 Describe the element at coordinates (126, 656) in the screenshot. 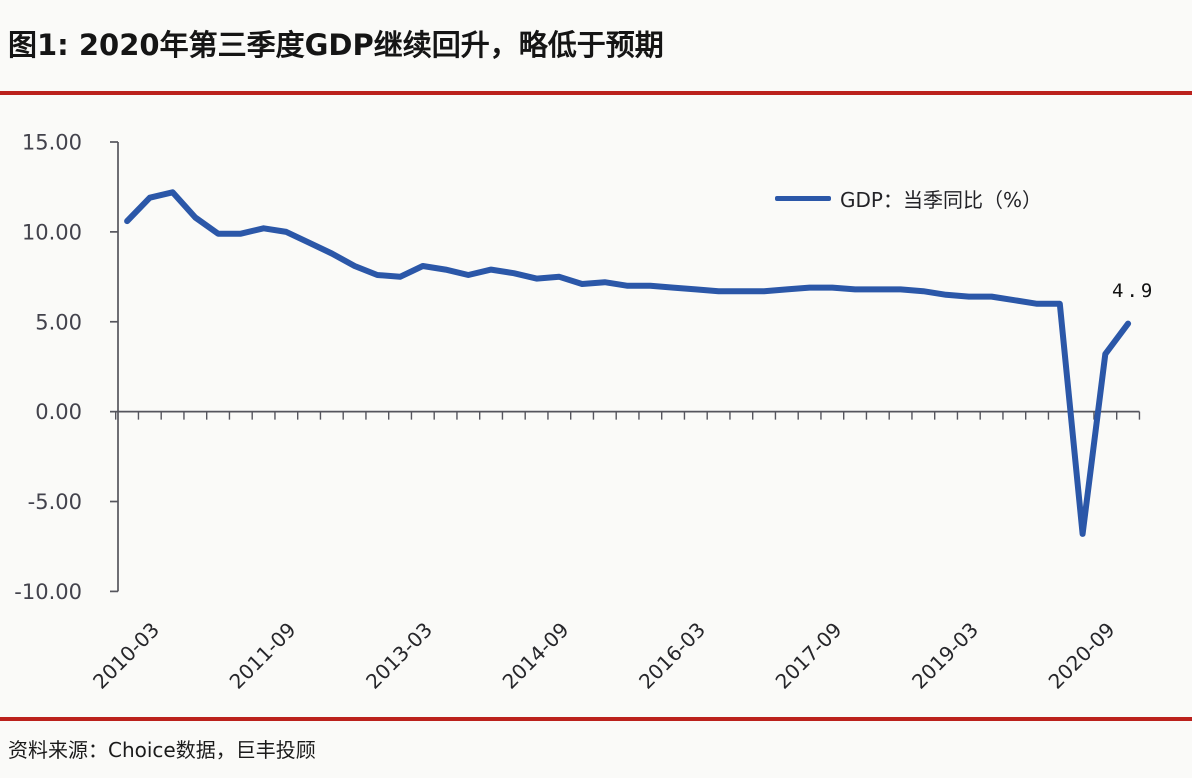

I see `x-tick-label: 2010-03` at that location.